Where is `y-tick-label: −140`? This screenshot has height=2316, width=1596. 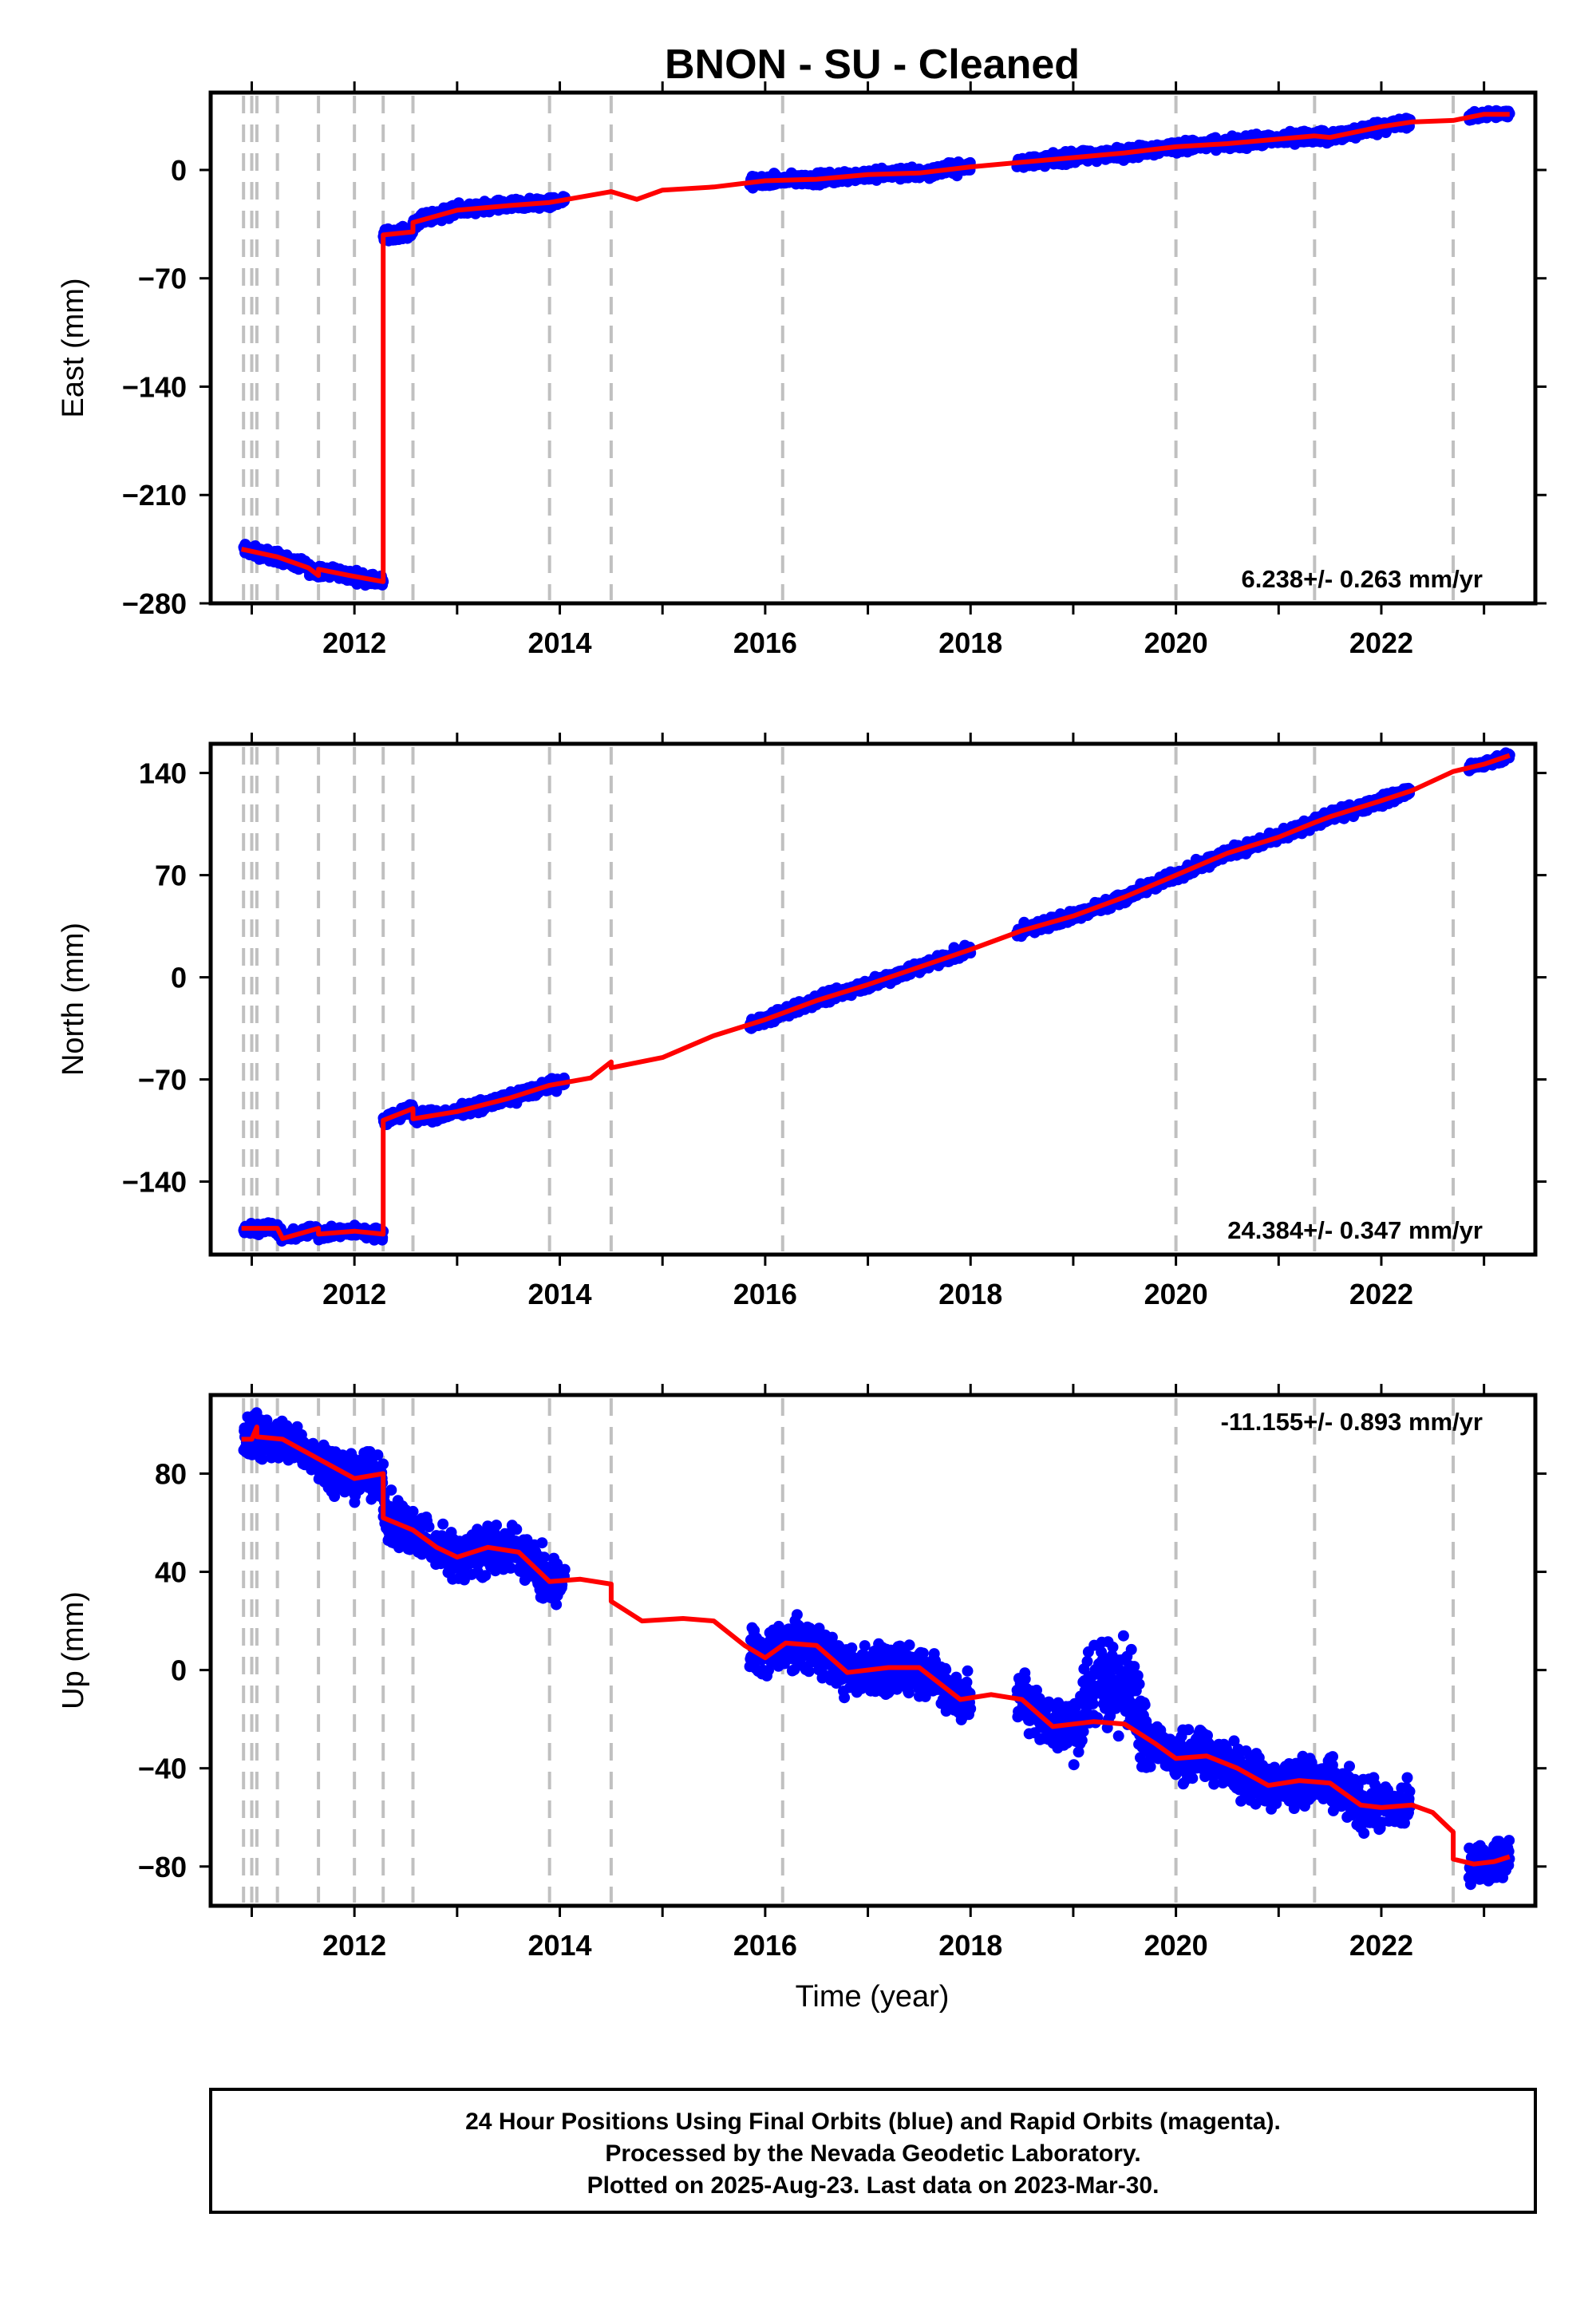
y-tick-label: −140 is located at coordinates (154, 386).